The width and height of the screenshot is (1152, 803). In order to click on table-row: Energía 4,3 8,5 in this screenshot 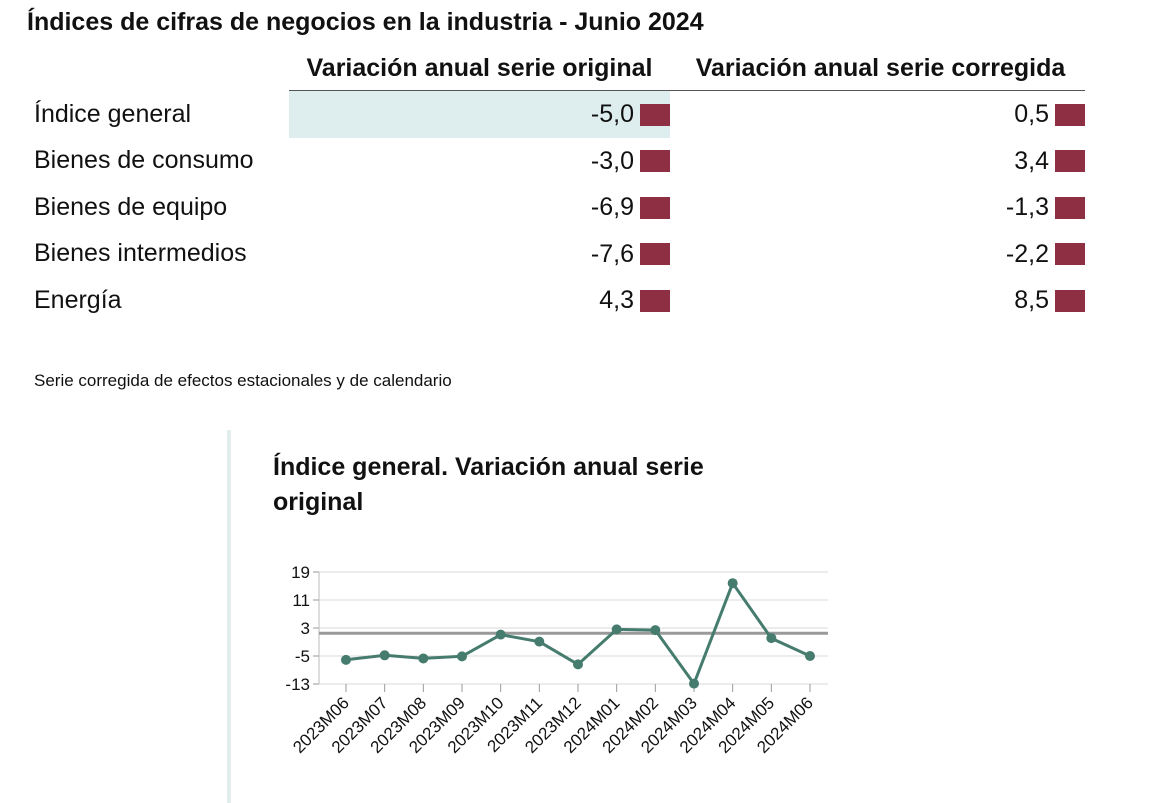, I will do `click(556, 300)`.